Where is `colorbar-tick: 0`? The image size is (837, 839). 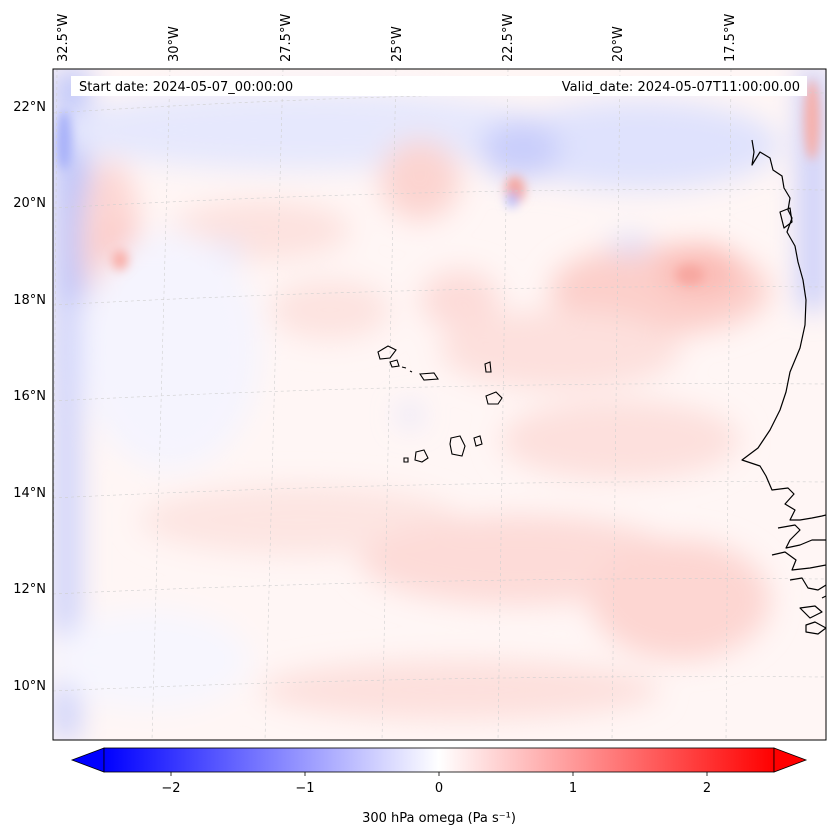
colorbar-tick: 0 is located at coordinates (439, 788).